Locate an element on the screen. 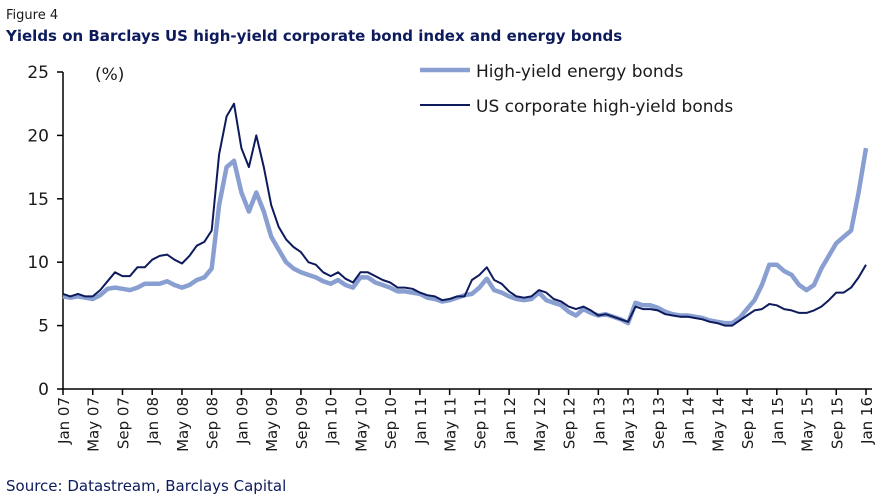 This screenshot has width=887, height=499. x-tick-label: Jan 13 is located at coordinates (599, 421).